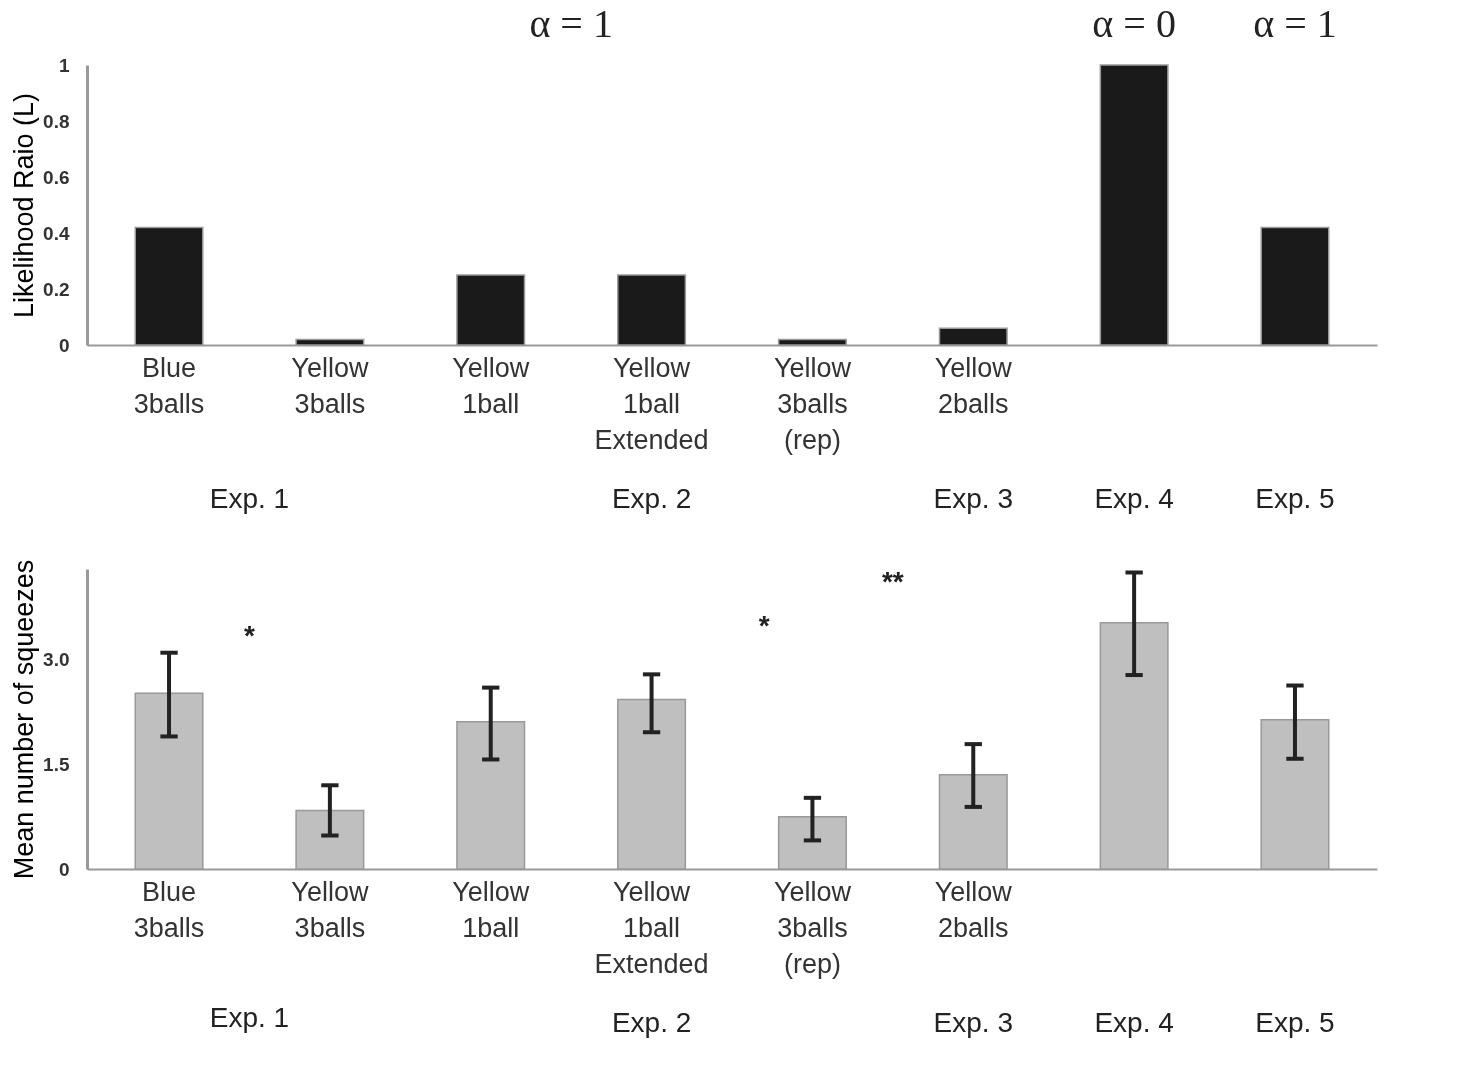 The image size is (1480, 1082). I want to click on text: α = 0, so click(1134, 23).